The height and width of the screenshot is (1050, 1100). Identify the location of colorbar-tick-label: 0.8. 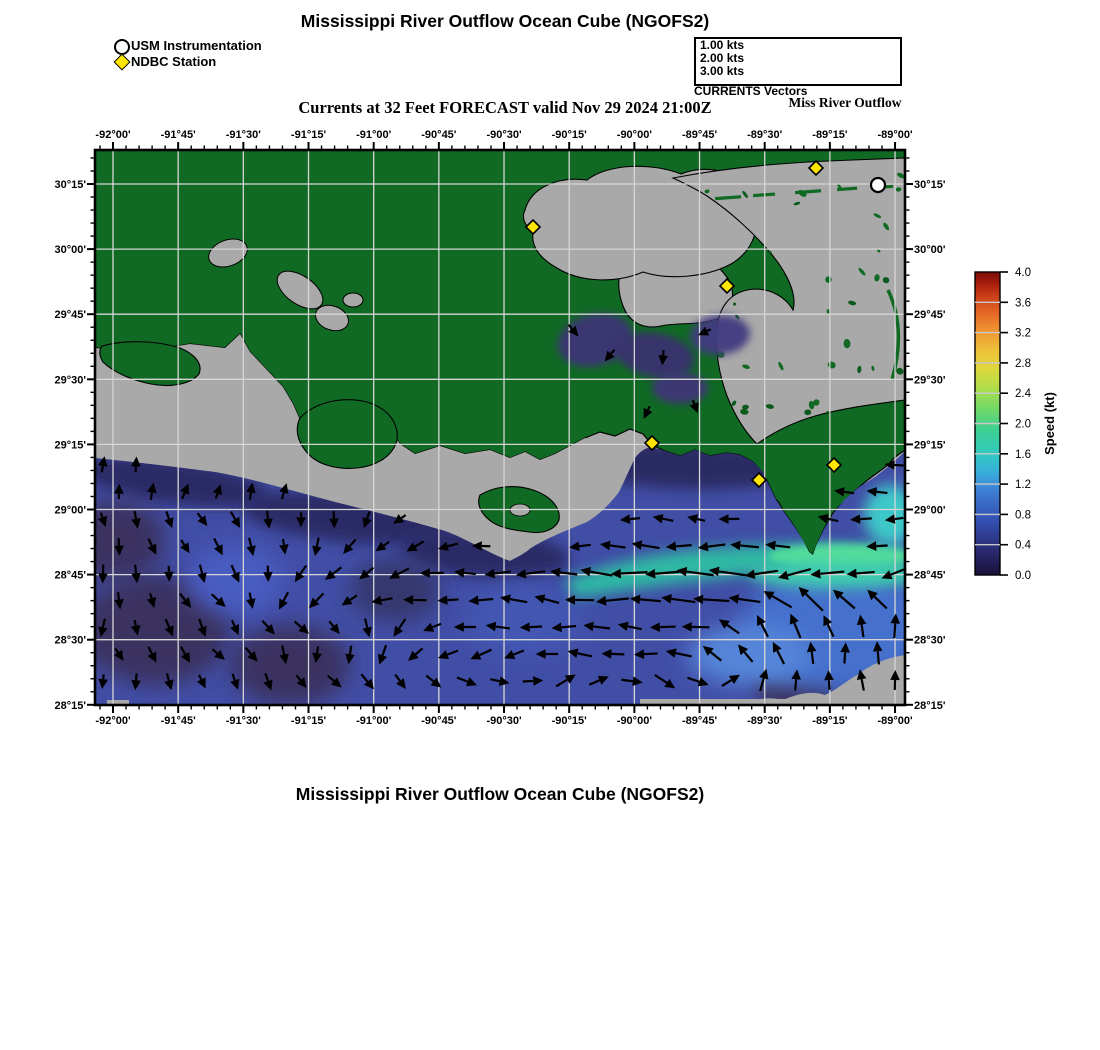
(1023, 515).